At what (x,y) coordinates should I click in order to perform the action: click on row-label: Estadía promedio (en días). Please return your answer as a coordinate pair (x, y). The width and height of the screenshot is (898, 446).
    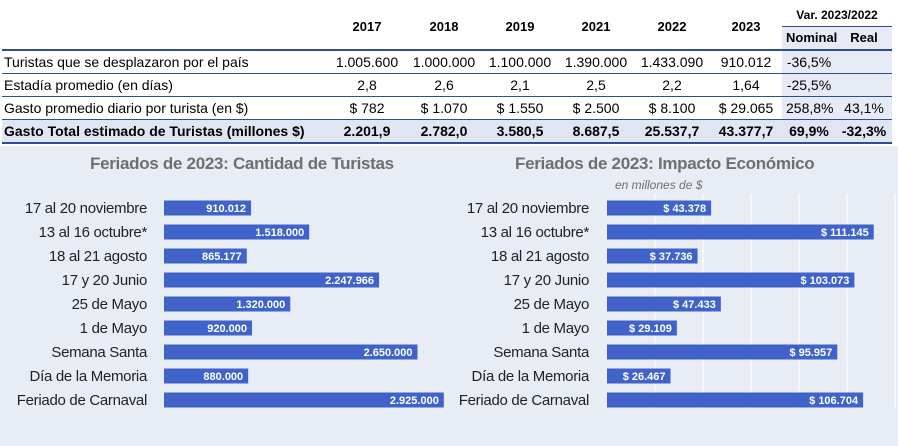
    Looking at the image, I should click on (165, 85).